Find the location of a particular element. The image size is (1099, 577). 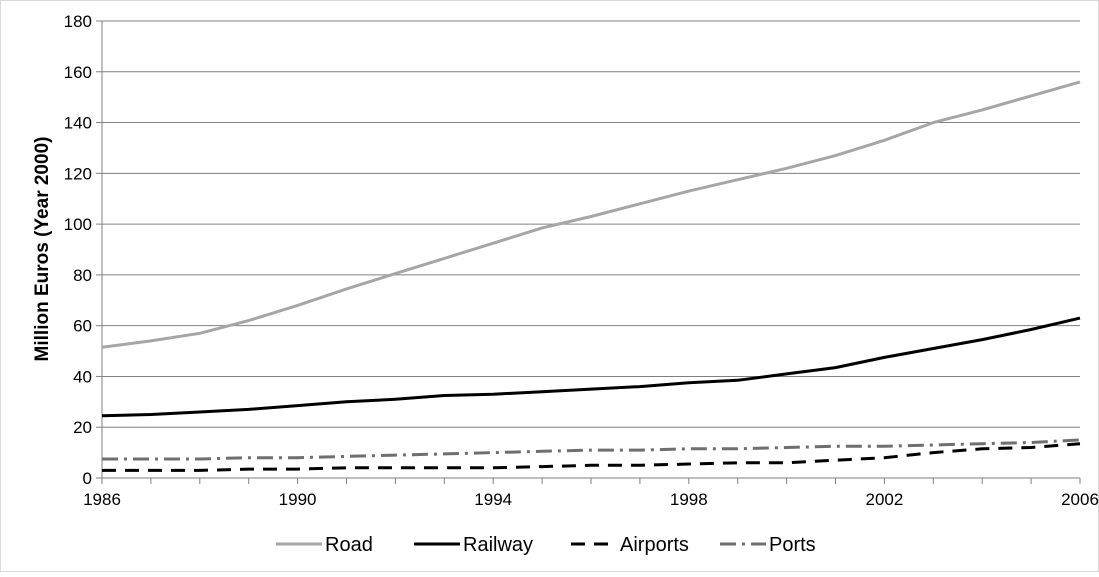

y-axis-label: Million Euros (Year 2000) is located at coordinates (42, 249).